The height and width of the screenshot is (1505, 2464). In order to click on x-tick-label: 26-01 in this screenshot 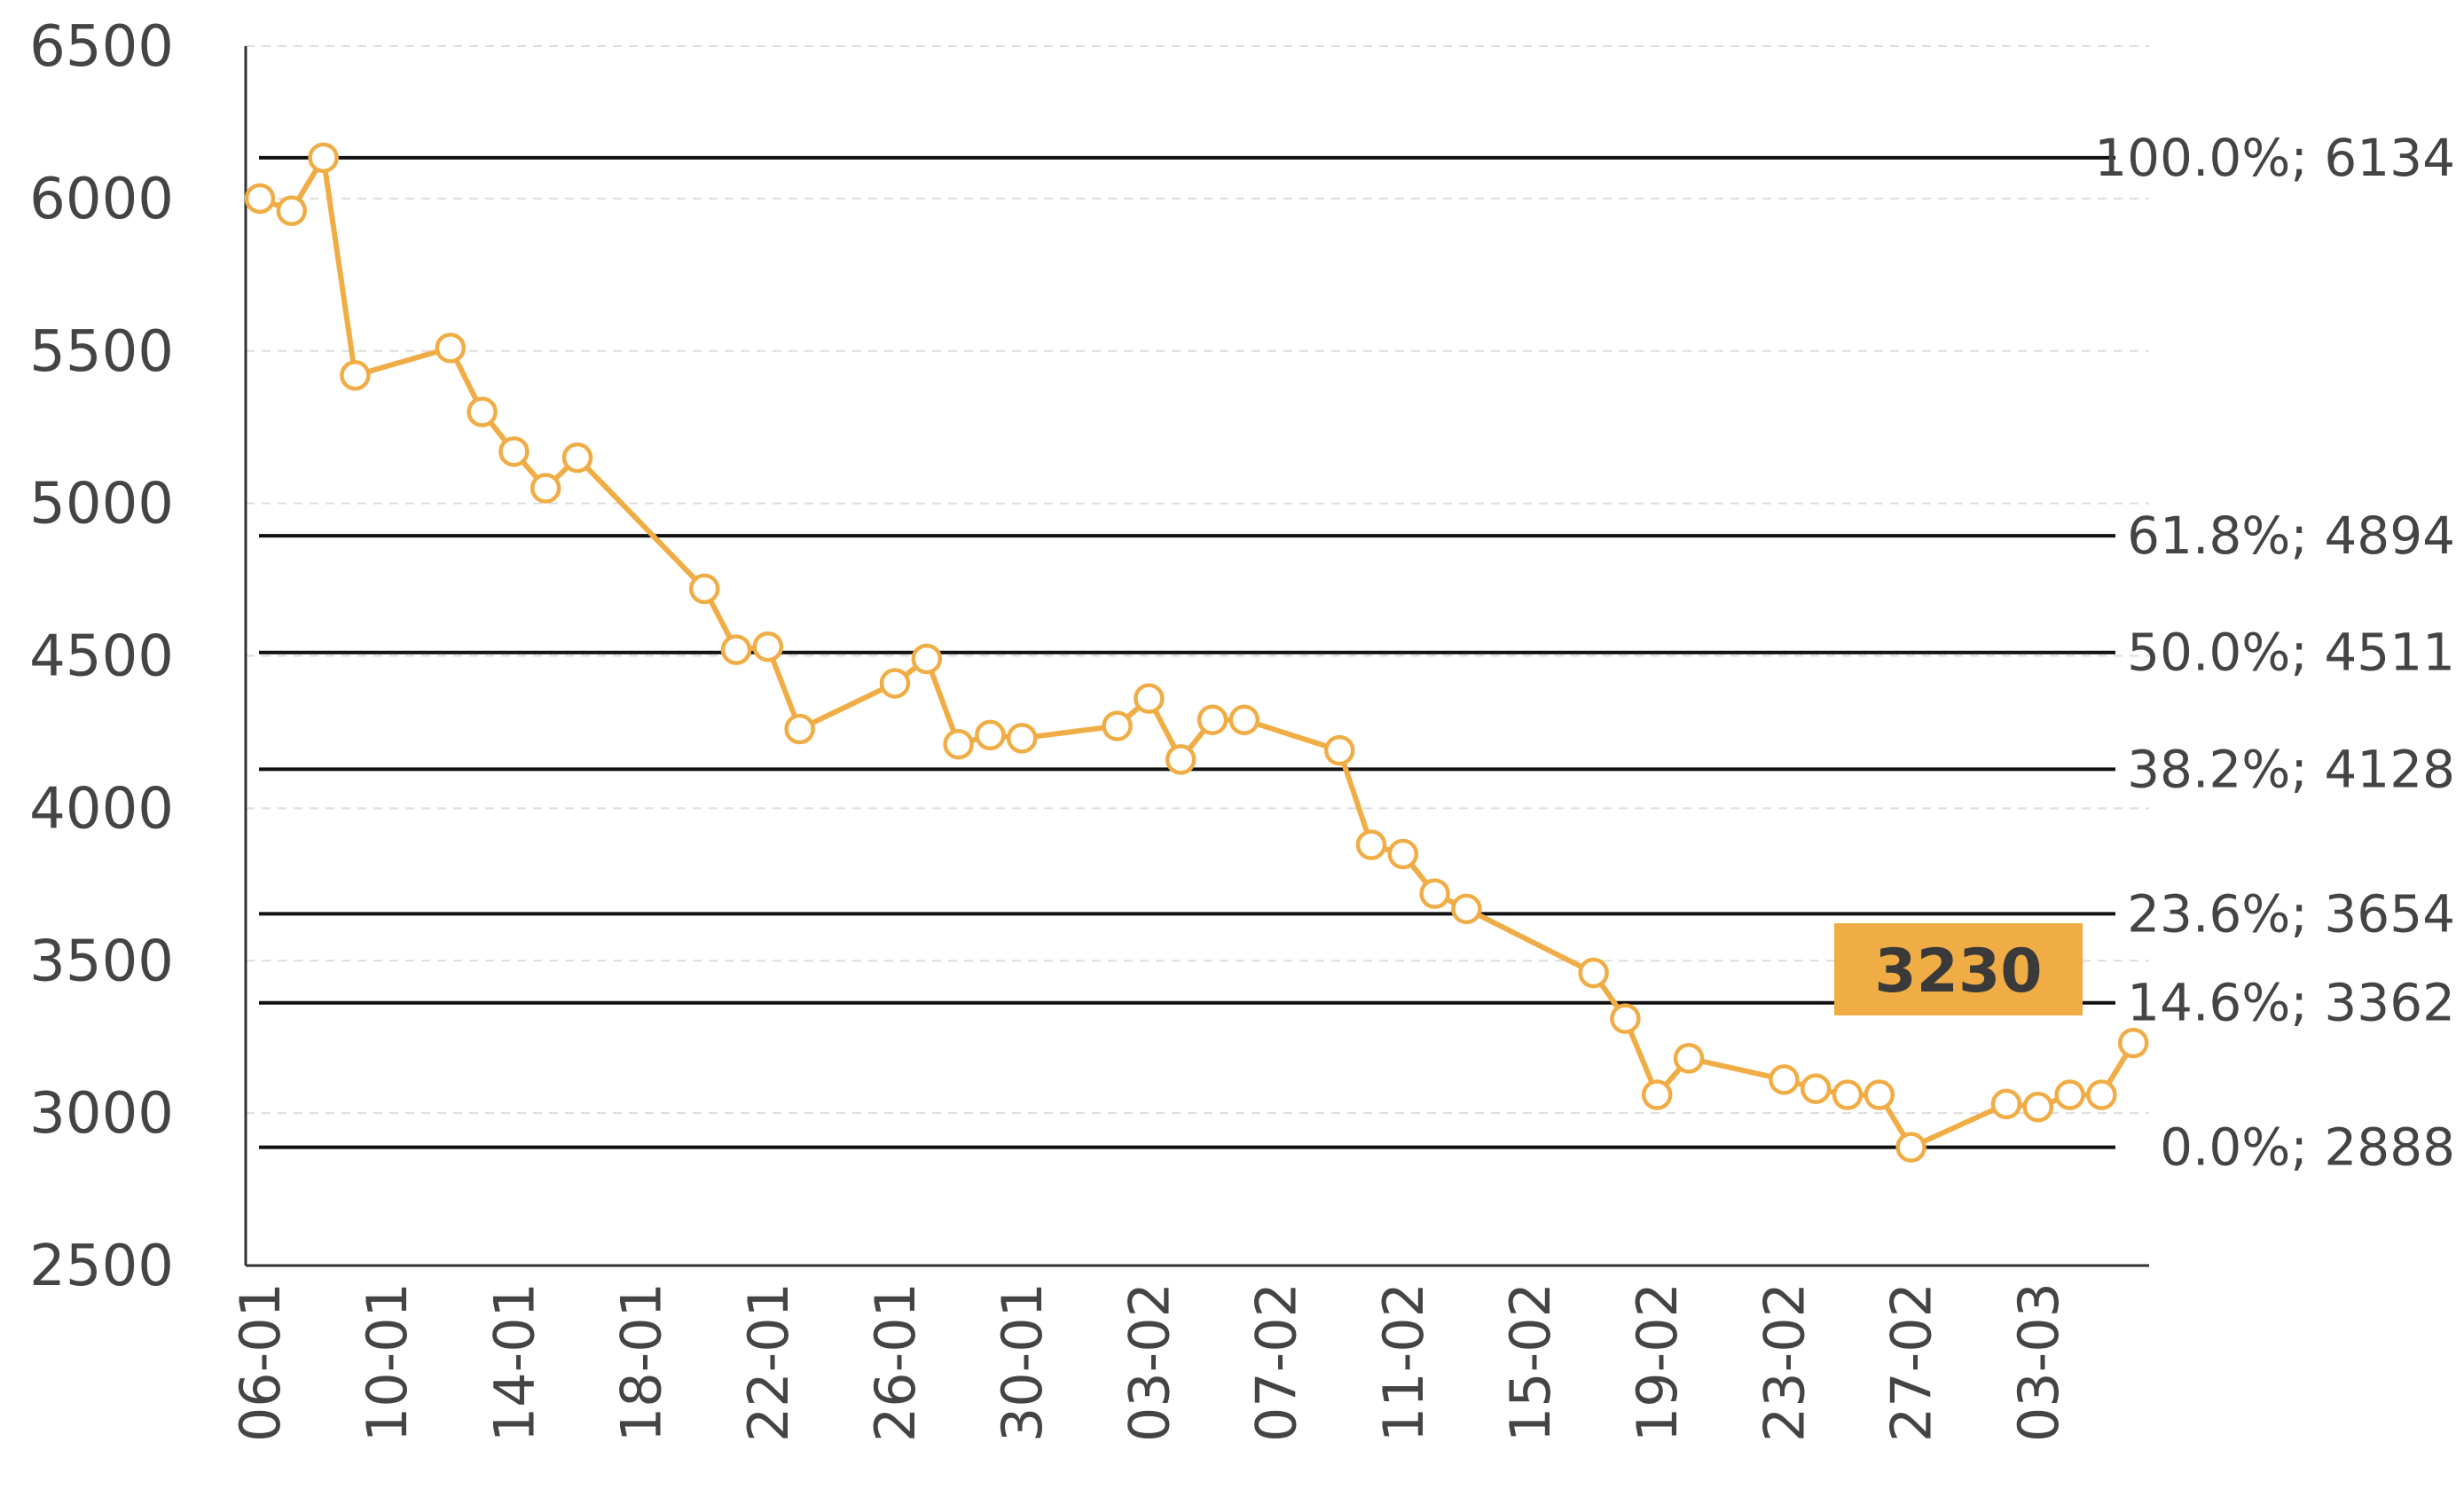, I will do `click(895, 1362)`.